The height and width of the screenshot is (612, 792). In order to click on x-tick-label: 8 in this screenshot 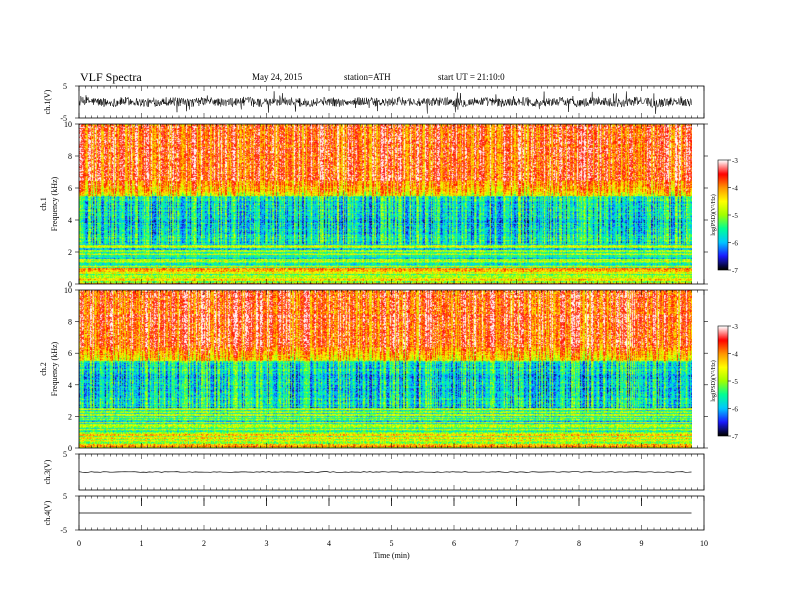, I will do `click(579, 543)`.